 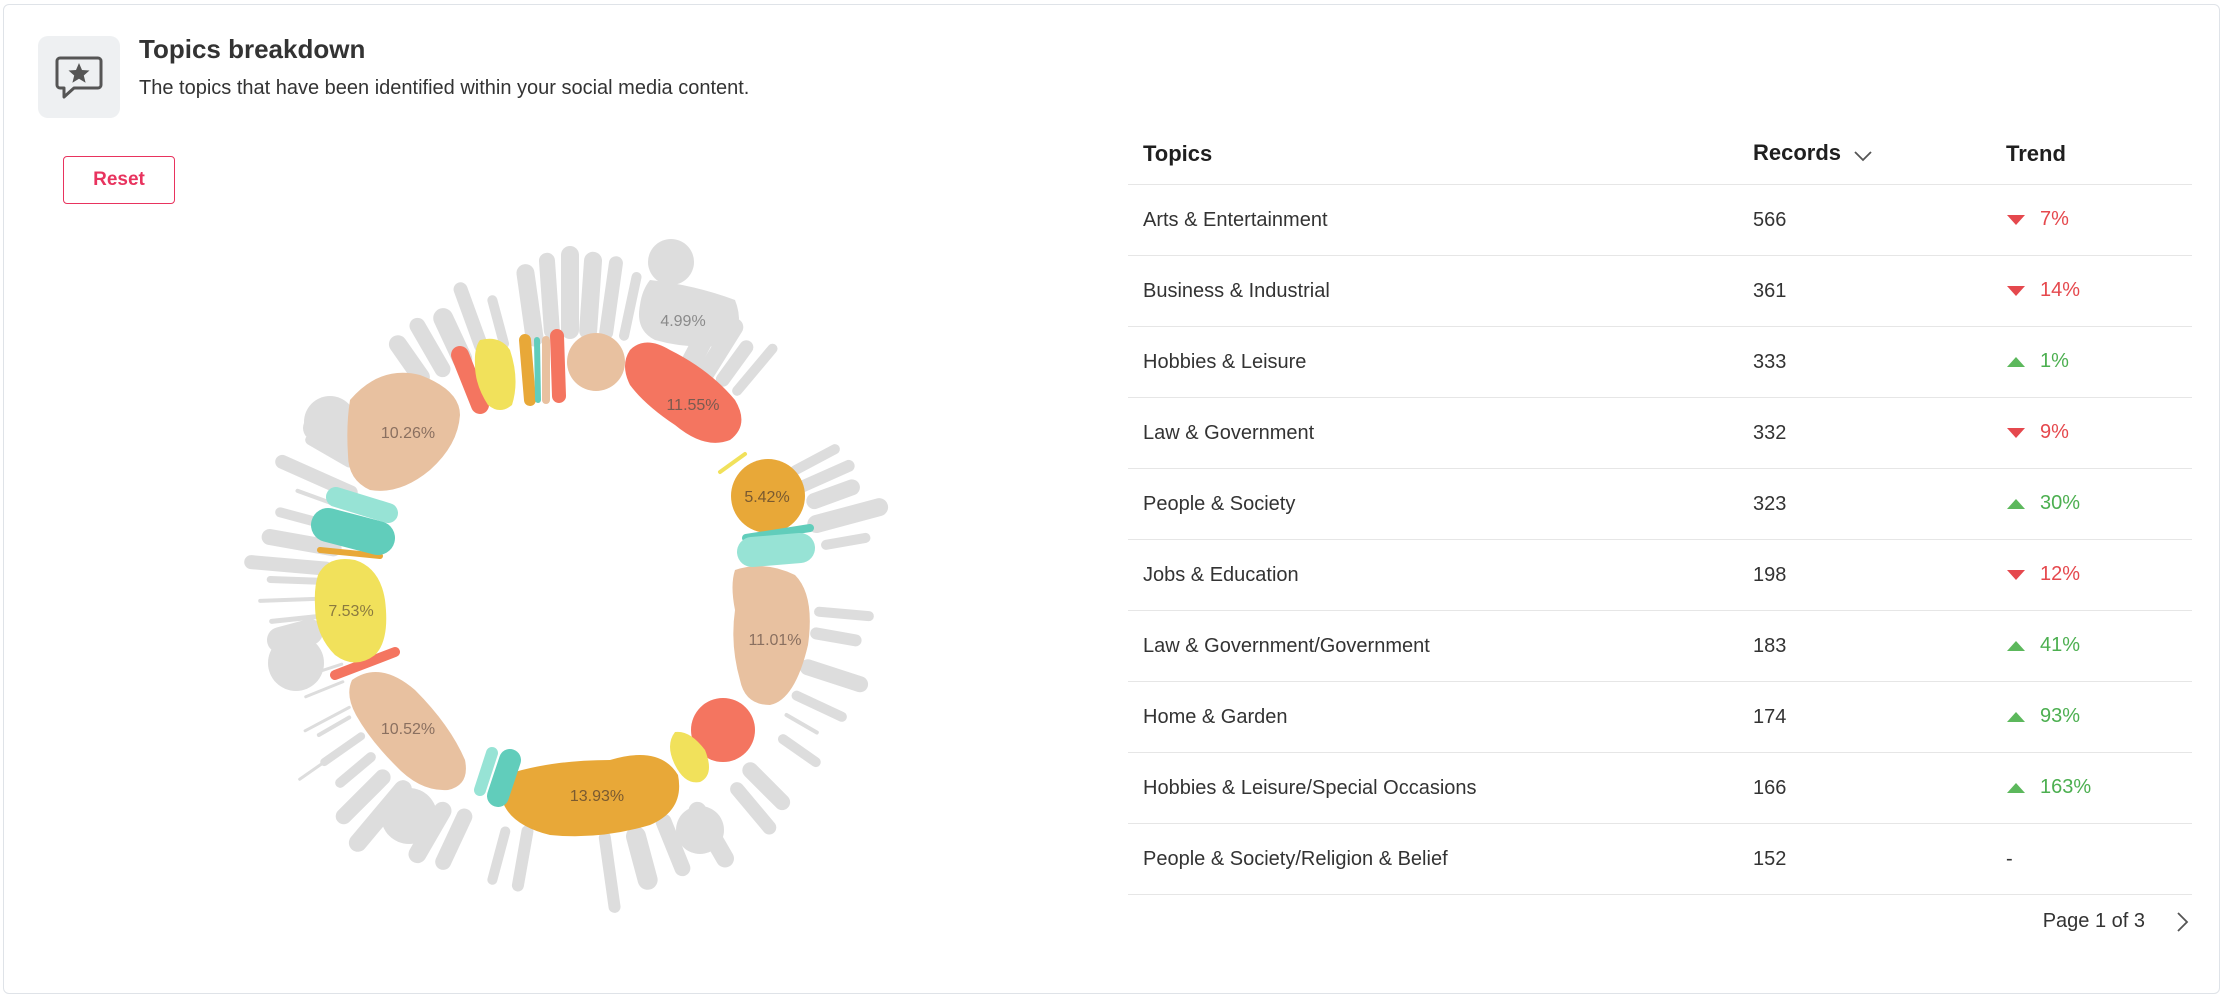 What do you see at coordinates (1863, 155) in the screenshot?
I see `chevron-down-icon` at bounding box center [1863, 155].